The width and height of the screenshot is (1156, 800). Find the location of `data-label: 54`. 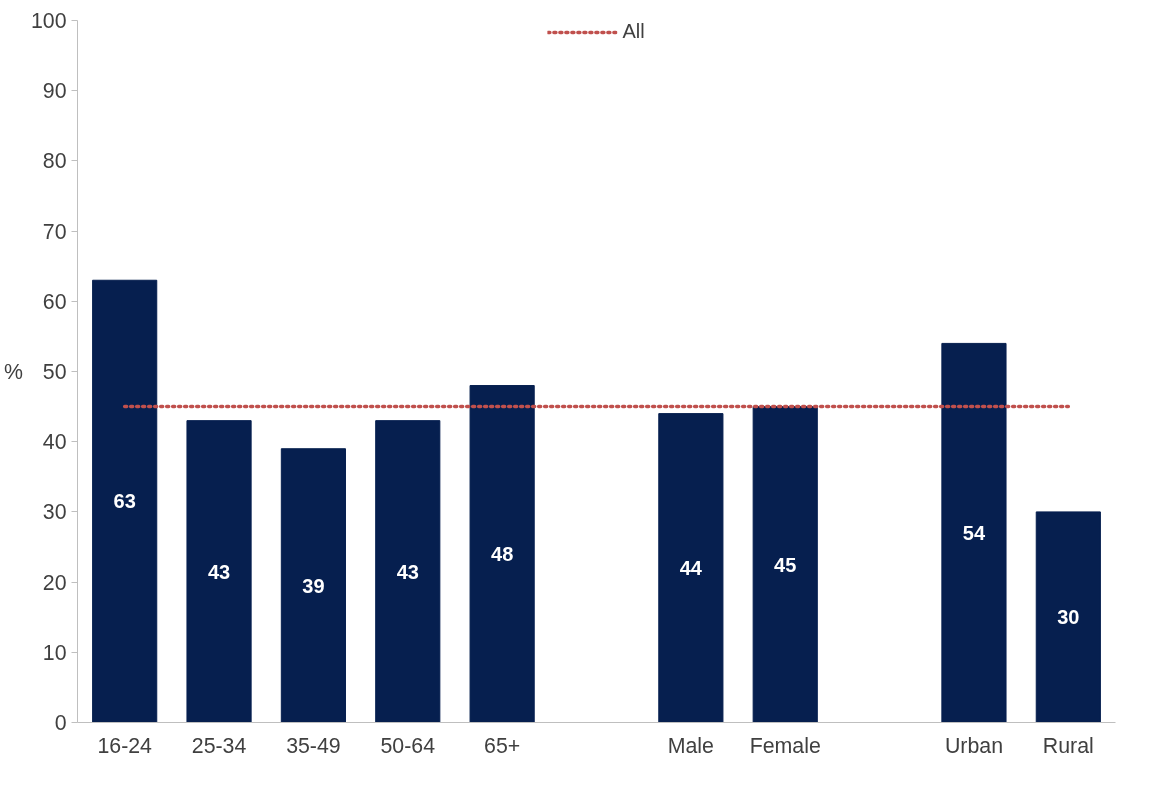

data-label: 54 is located at coordinates (974, 532).